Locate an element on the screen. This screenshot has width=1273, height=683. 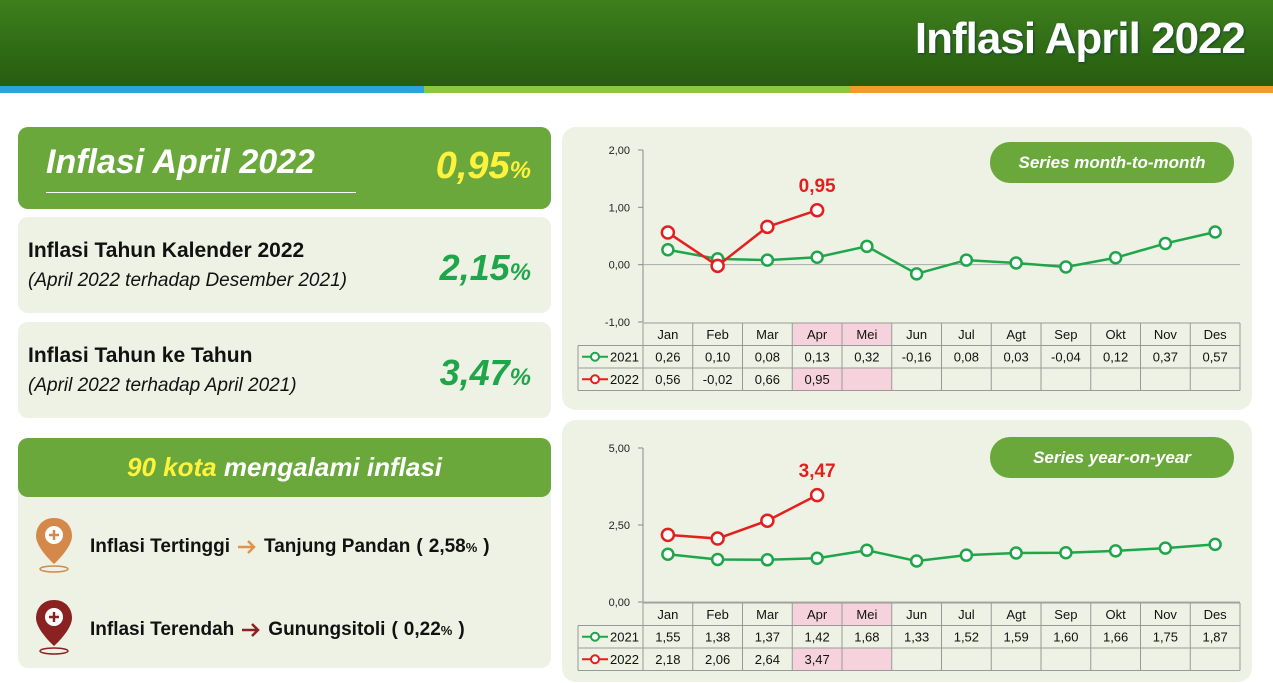
row-label: Inflasi Terendah is located at coordinates (162, 629).